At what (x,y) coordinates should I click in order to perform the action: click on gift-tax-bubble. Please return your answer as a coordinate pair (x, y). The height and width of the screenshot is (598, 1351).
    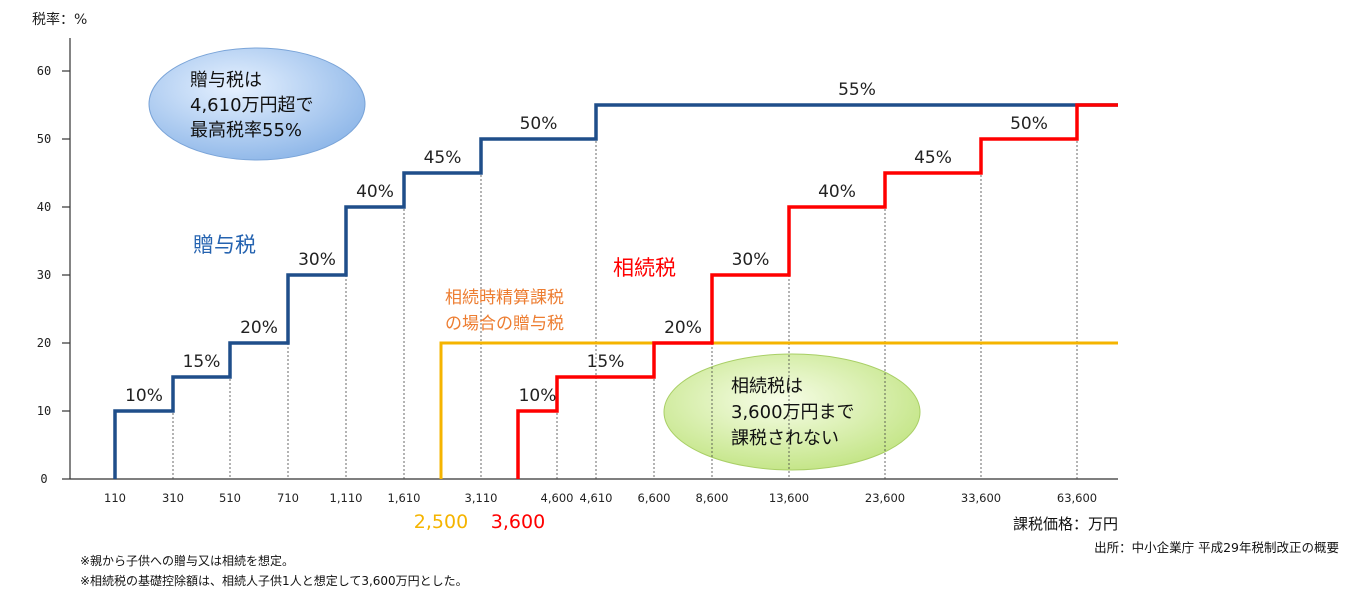
    Looking at the image, I should click on (257, 104).